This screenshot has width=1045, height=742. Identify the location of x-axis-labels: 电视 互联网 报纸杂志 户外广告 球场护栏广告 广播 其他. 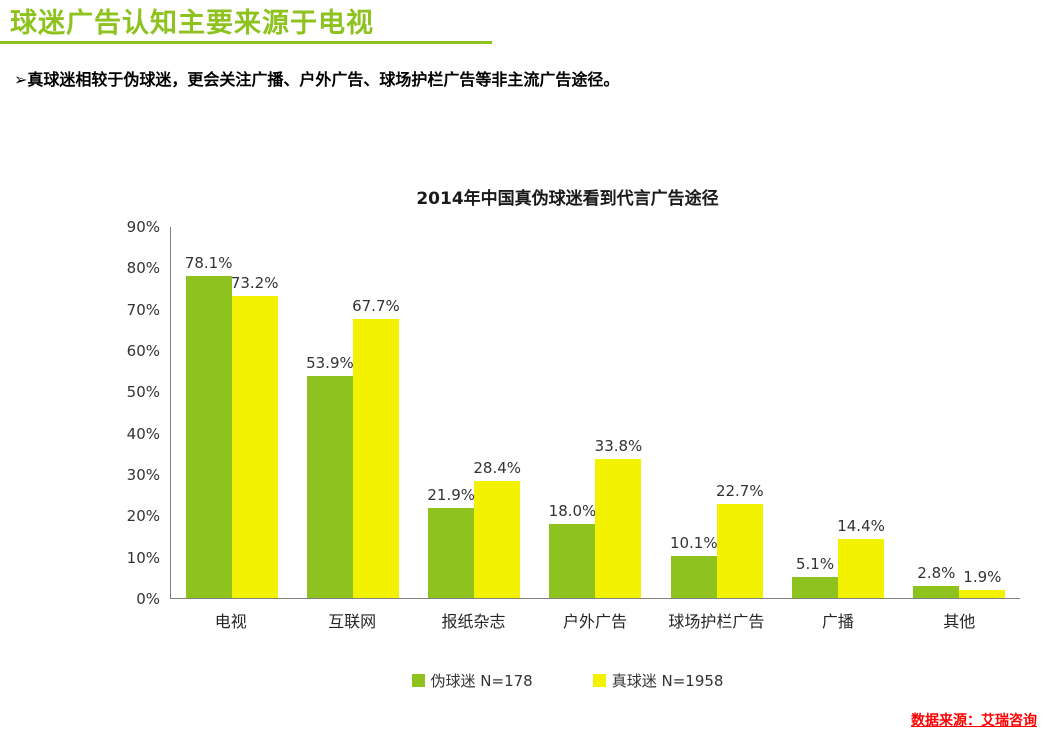
(595, 615).